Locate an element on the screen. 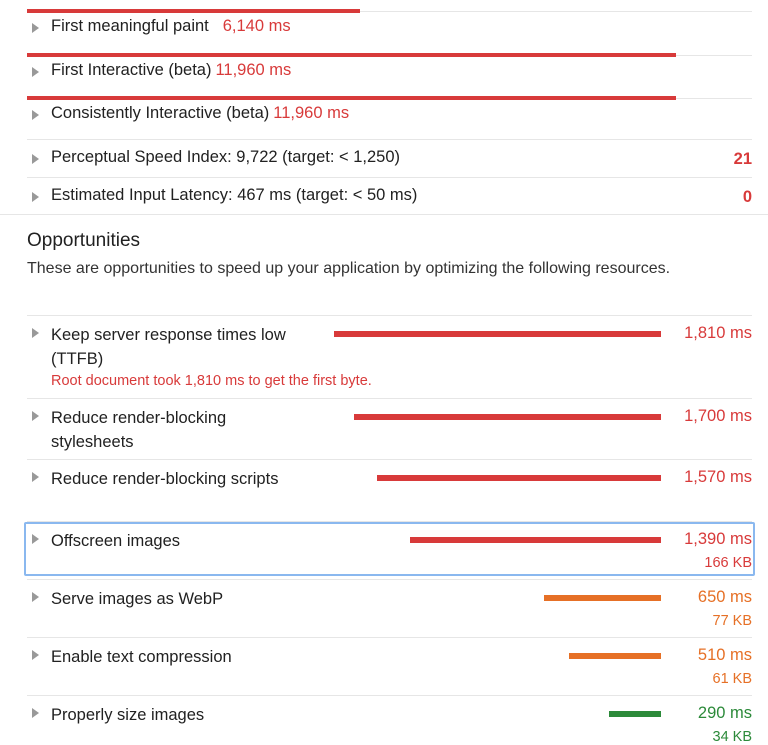  opportunity-savings-size: 166 KB is located at coordinates (728, 563).